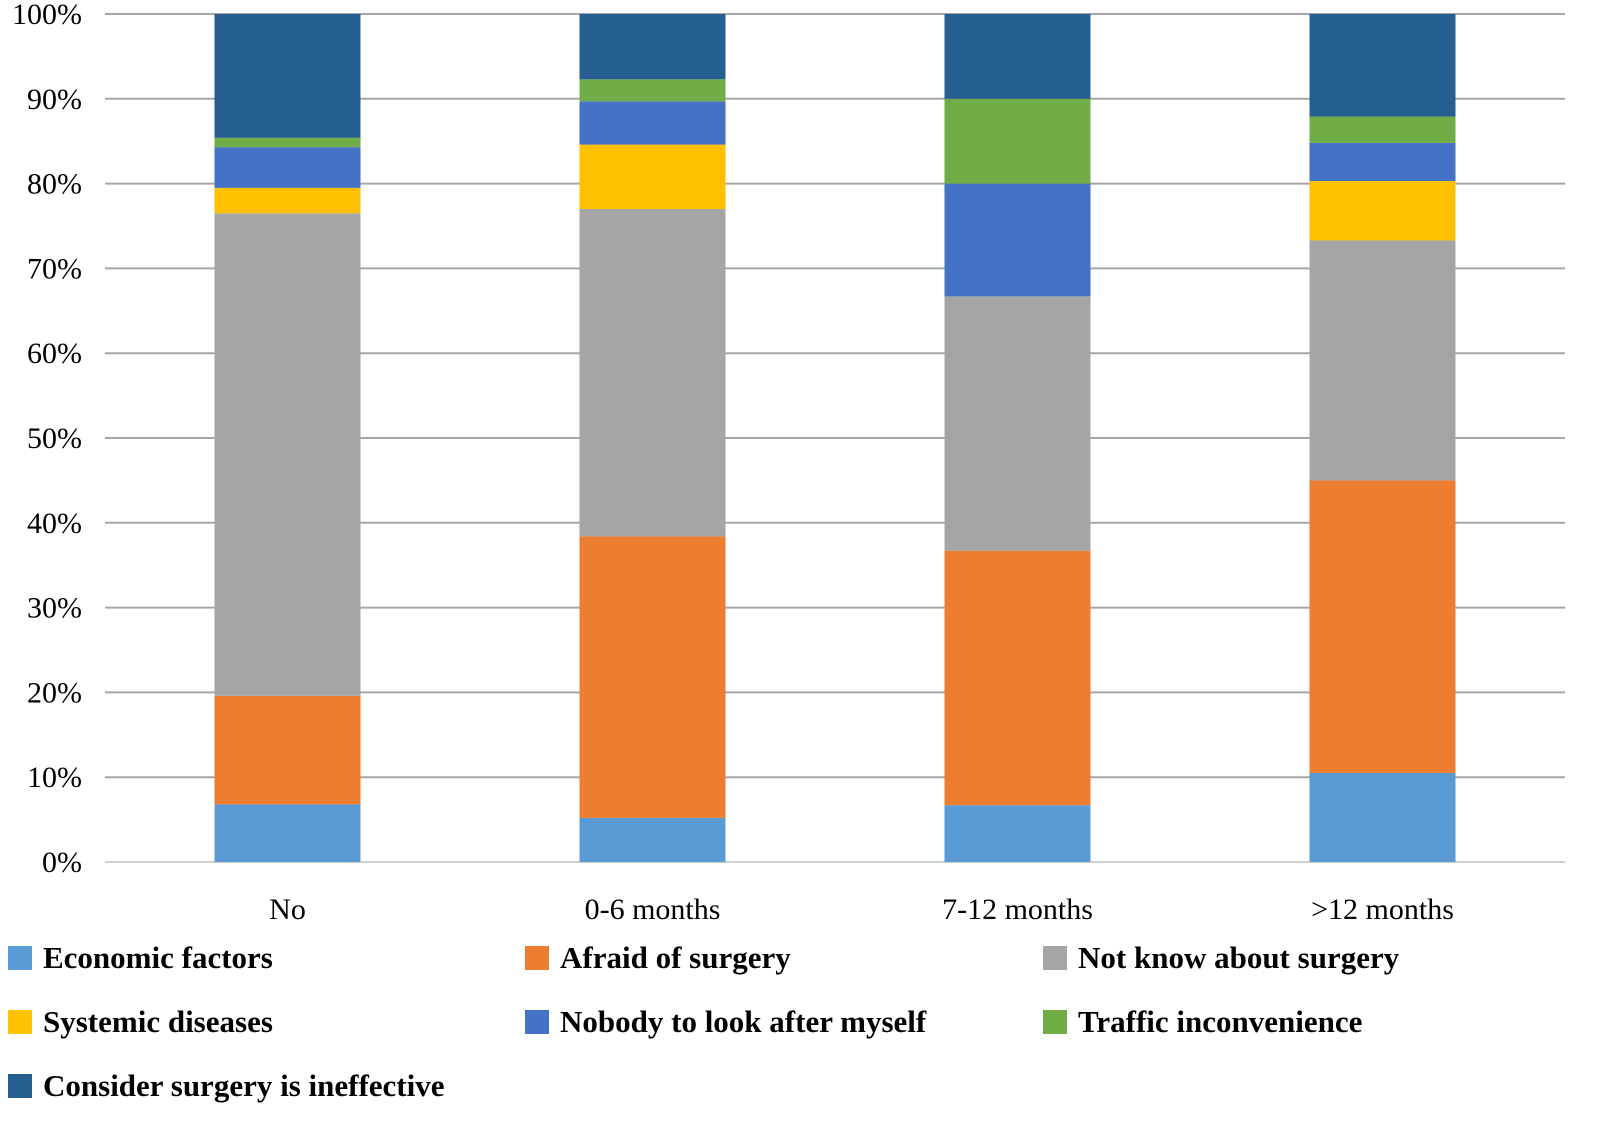  What do you see at coordinates (675, 957) in the screenshot?
I see `legend-label: Afraid of surgery` at bounding box center [675, 957].